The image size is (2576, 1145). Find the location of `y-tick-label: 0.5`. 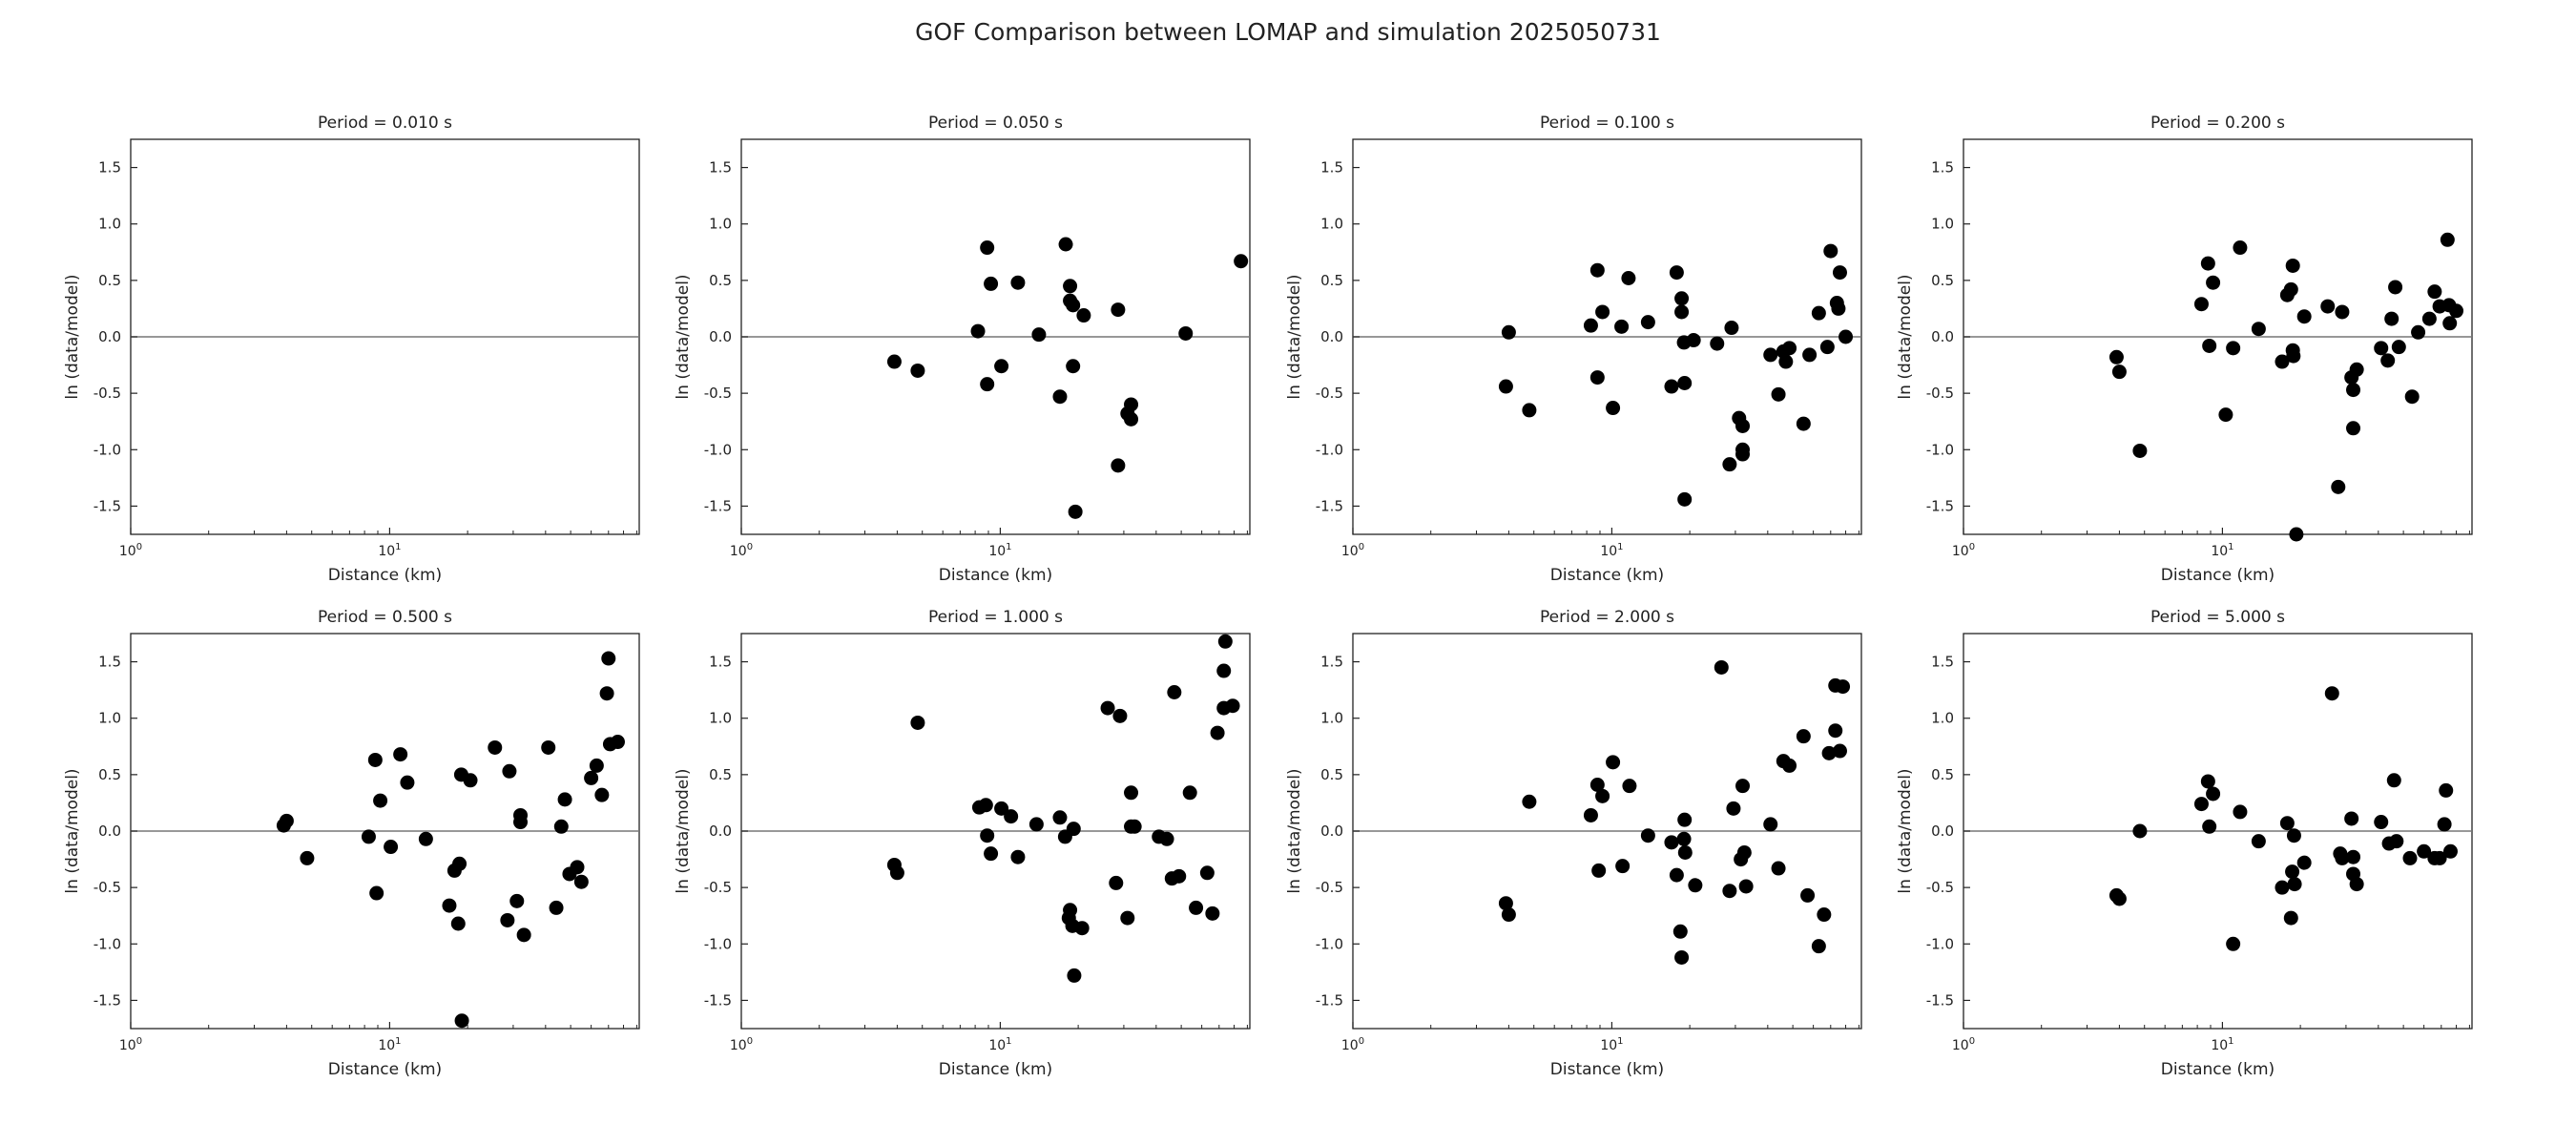

y-tick-label: 0.5 is located at coordinates (109, 281).